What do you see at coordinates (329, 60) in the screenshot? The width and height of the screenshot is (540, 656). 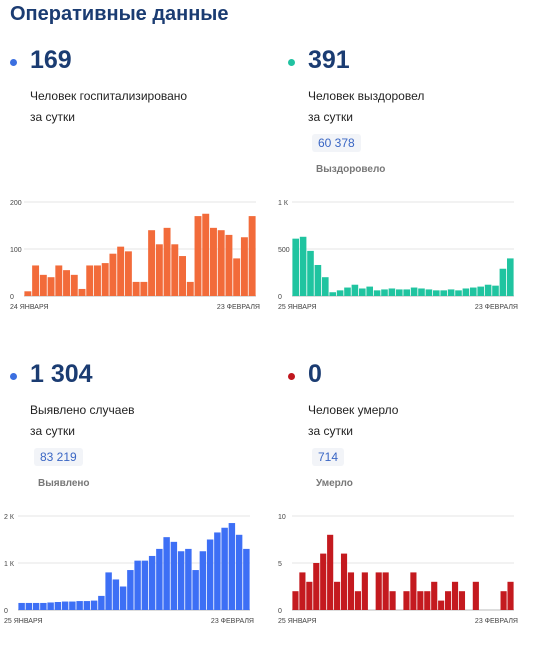 I see `recovered-number: 391` at bounding box center [329, 60].